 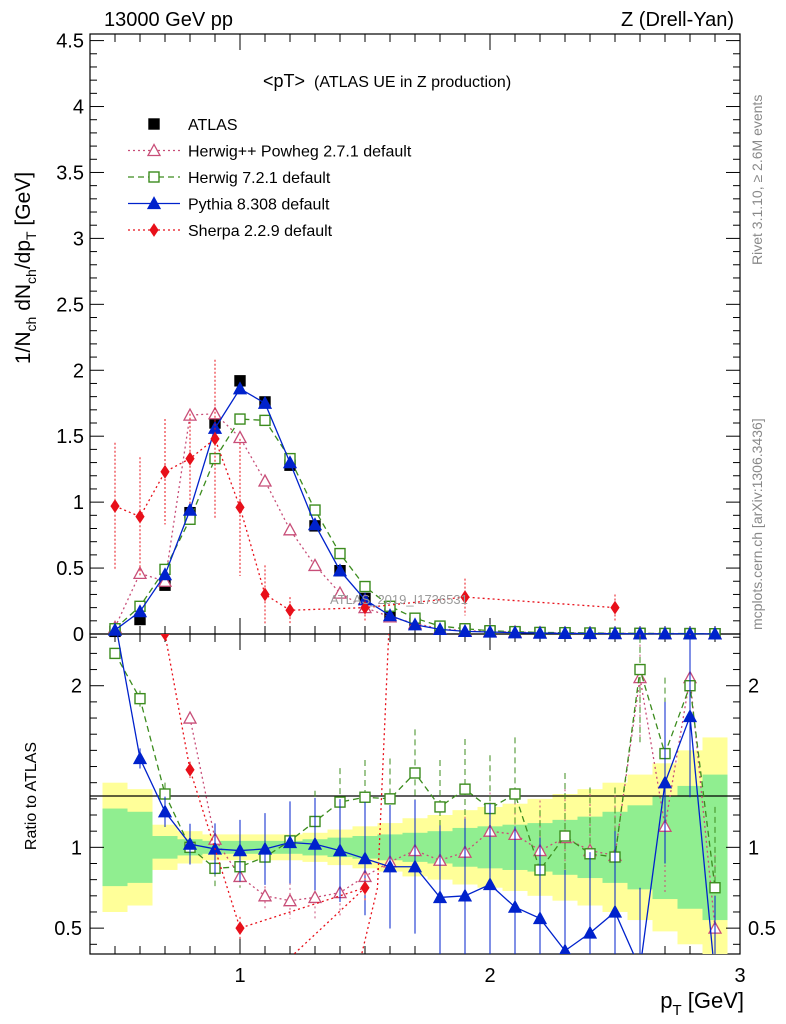 What do you see at coordinates (713, 1000) in the screenshot?
I see `xlabel-part: [GeV]` at bounding box center [713, 1000].